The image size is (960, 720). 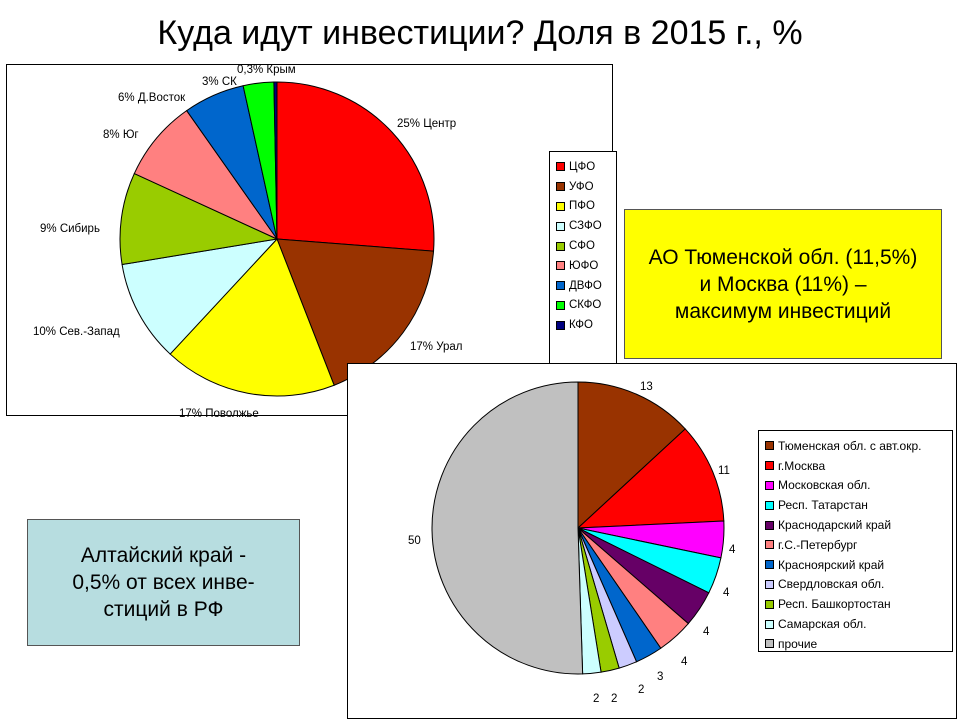 What do you see at coordinates (426, 124) in the screenshot?
I see `slice-label: 25% Центр` at bounding box center [426, 124].